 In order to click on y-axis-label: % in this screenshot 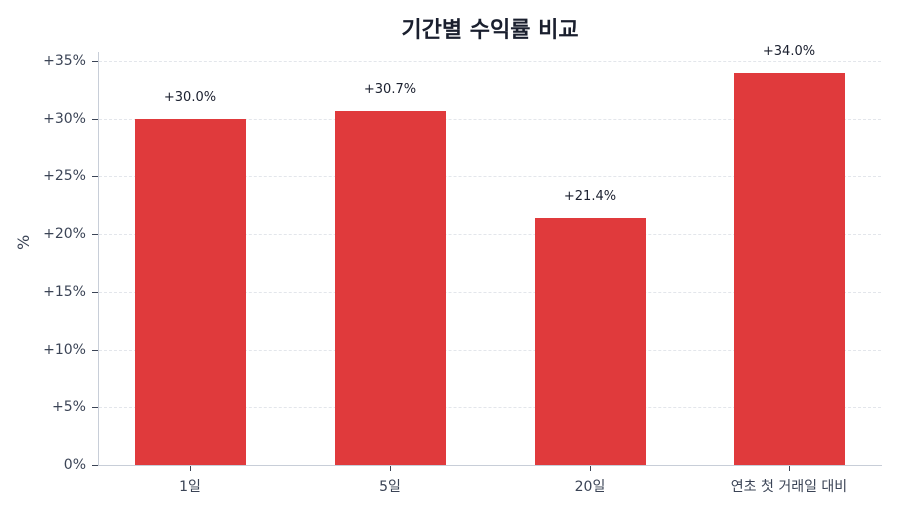, I will do `click(23, 242)`.